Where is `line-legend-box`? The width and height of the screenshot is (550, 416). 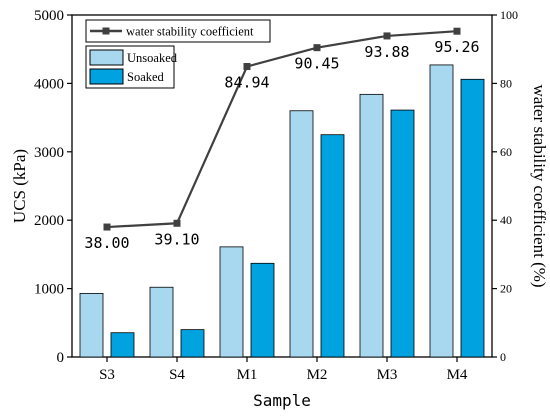 line-legend-box is located at coordinates (178, 31).